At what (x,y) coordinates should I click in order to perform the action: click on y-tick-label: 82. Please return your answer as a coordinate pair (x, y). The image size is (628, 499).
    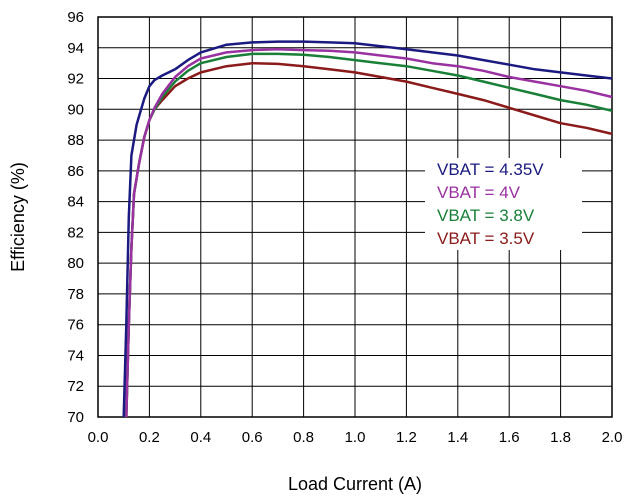
    Looking at the image, I should click on (75, 232).